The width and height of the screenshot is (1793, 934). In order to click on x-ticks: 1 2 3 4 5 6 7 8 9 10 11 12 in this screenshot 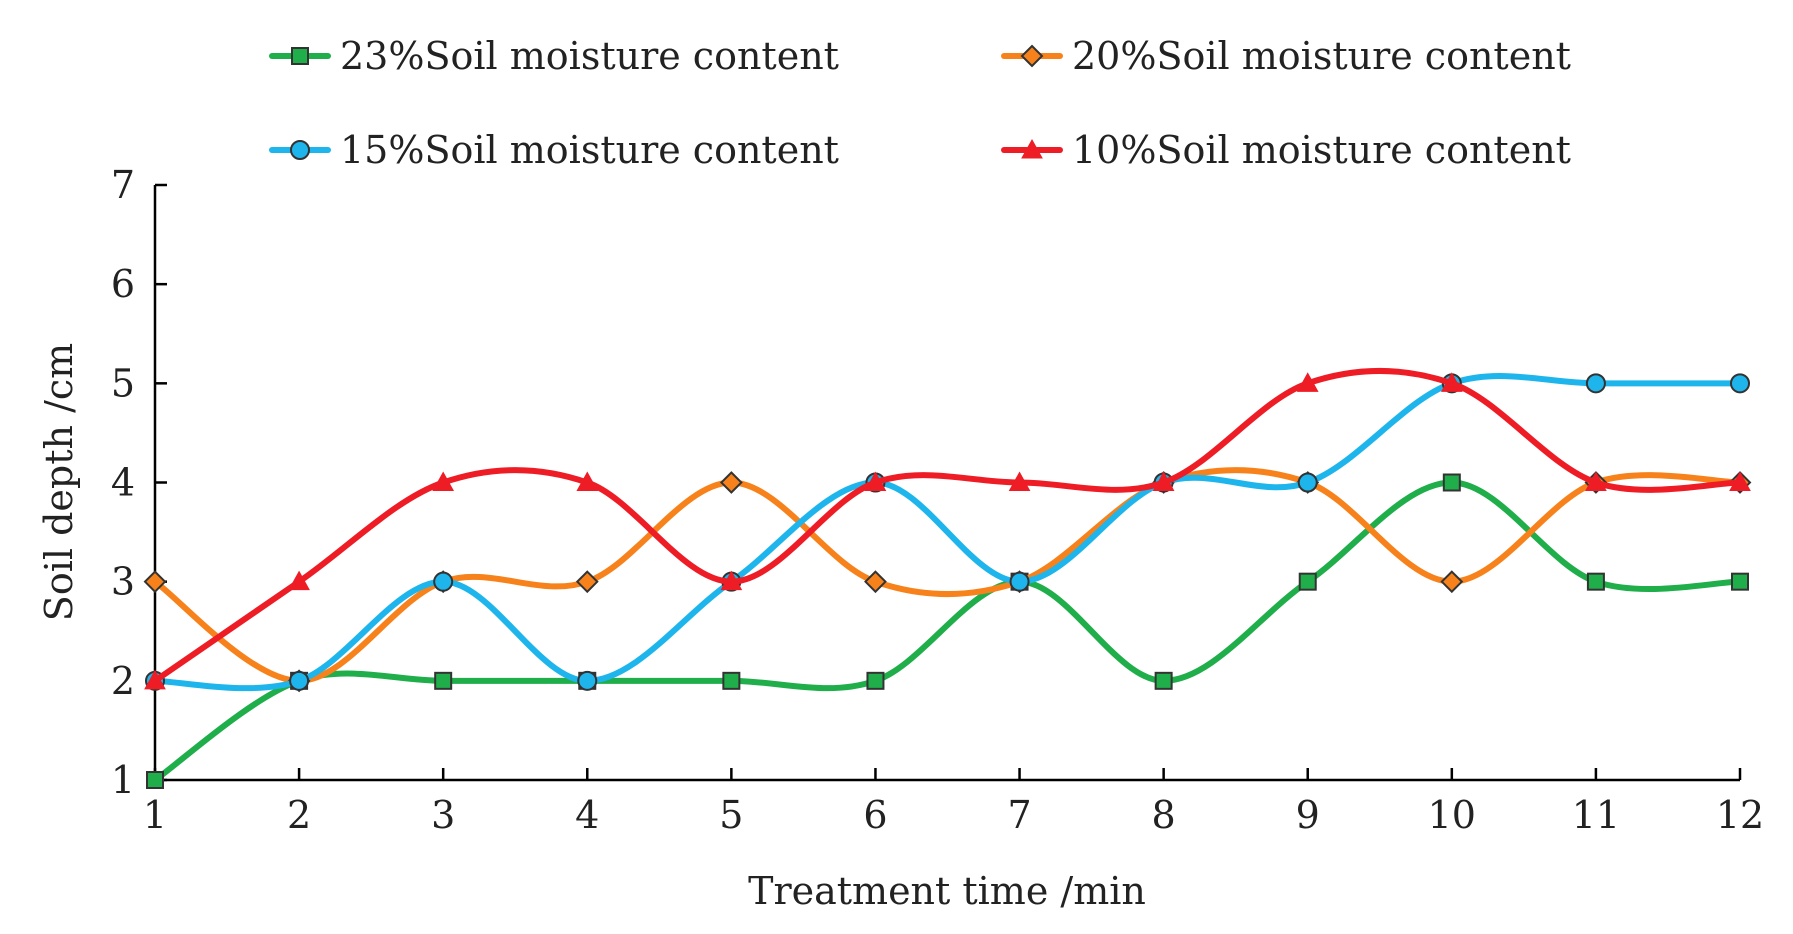, I will do `click(953, 802)`.